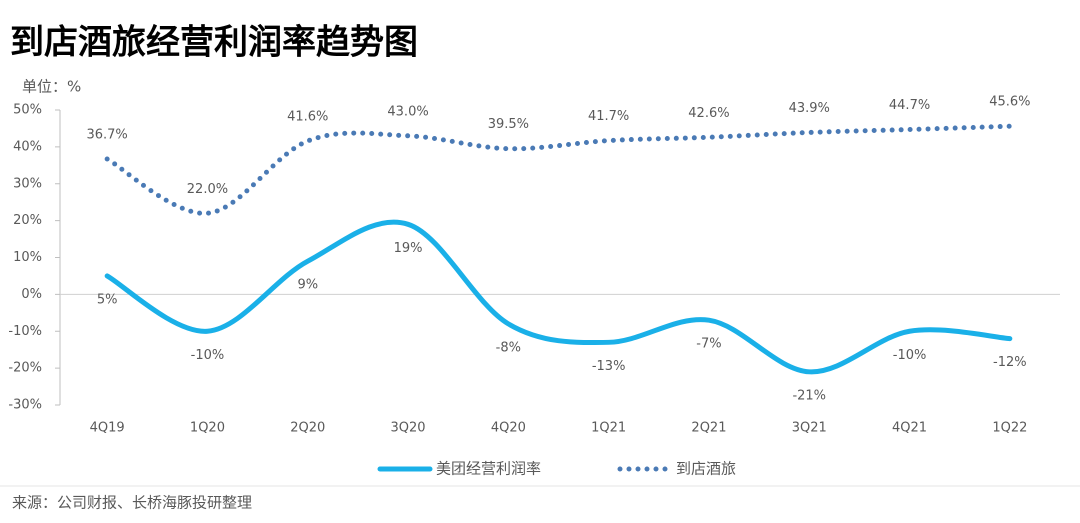 This screenshot has height=523, width=1080. Describe the element at coordinates (809, 428) in the screenshot. I see `x-tick-label: 3Q21` at that location.